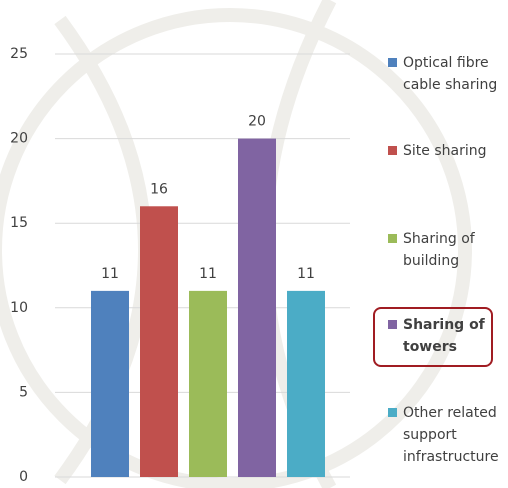 The width and height of the screenshot is (508, 488). Describe the element at coordinates (450, 74) in the screenshot. I see `legend-label: Optical fibre cable sharing` at that location.